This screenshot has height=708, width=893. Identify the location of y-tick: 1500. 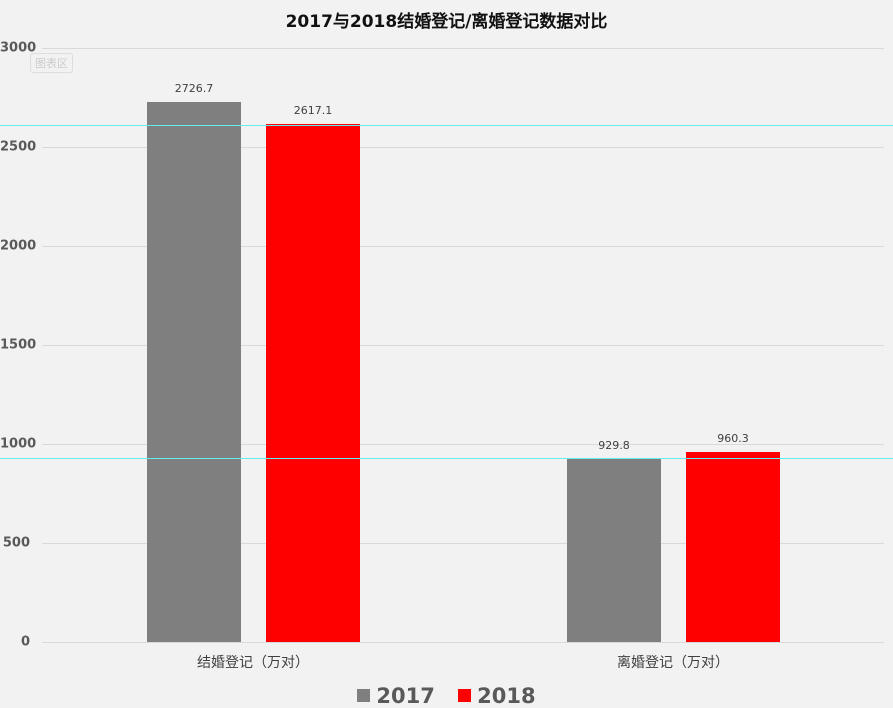
(18, 345).